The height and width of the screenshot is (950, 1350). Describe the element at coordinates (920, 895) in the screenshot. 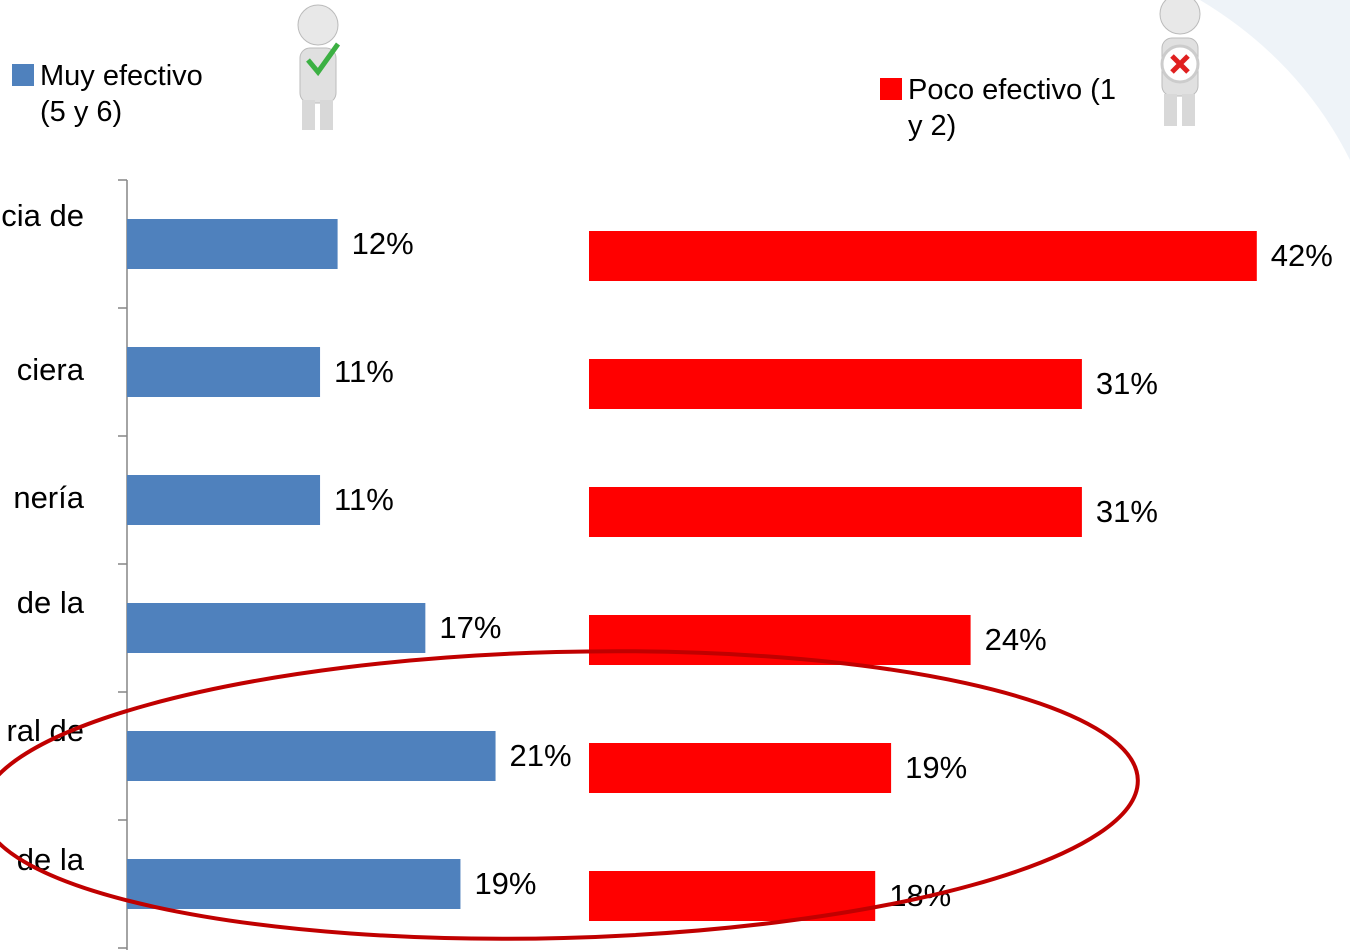

I see `value-label: 18%` at that location.